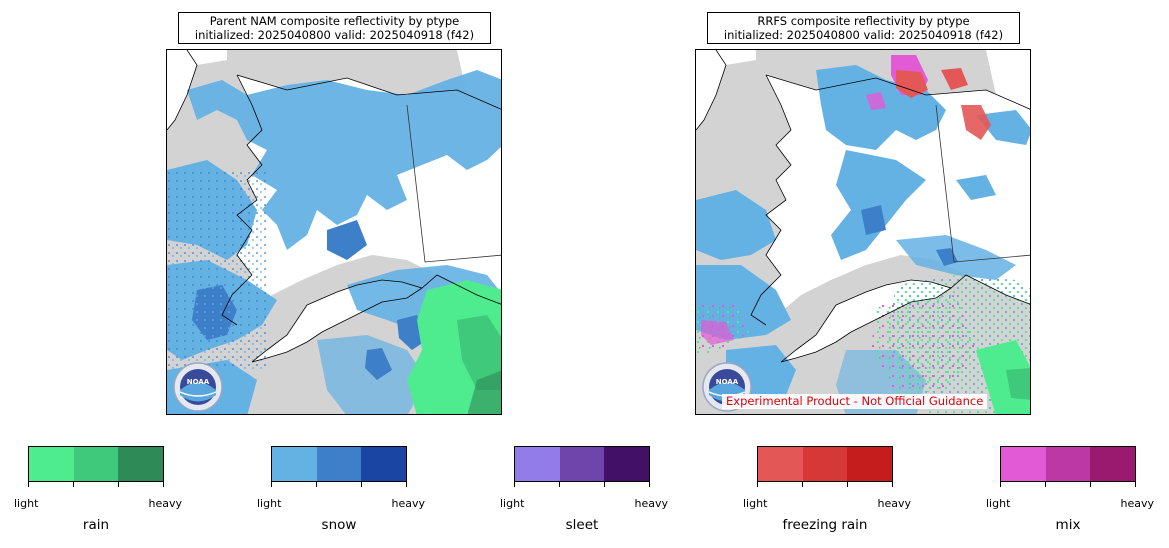  What do you see at coordinates (584, 491) in the screenshot?
I see `legend-sleet: light heavy sleet` at bounding box center [584, 491].